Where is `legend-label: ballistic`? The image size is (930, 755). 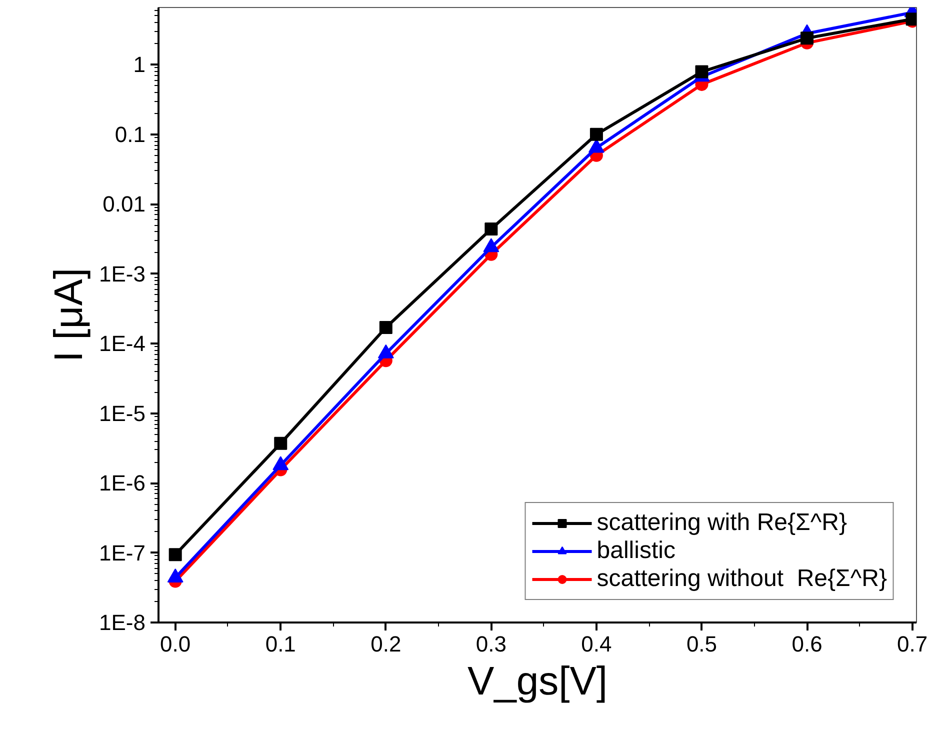 legend-label: ballistic is located at coordinates (636, 551).